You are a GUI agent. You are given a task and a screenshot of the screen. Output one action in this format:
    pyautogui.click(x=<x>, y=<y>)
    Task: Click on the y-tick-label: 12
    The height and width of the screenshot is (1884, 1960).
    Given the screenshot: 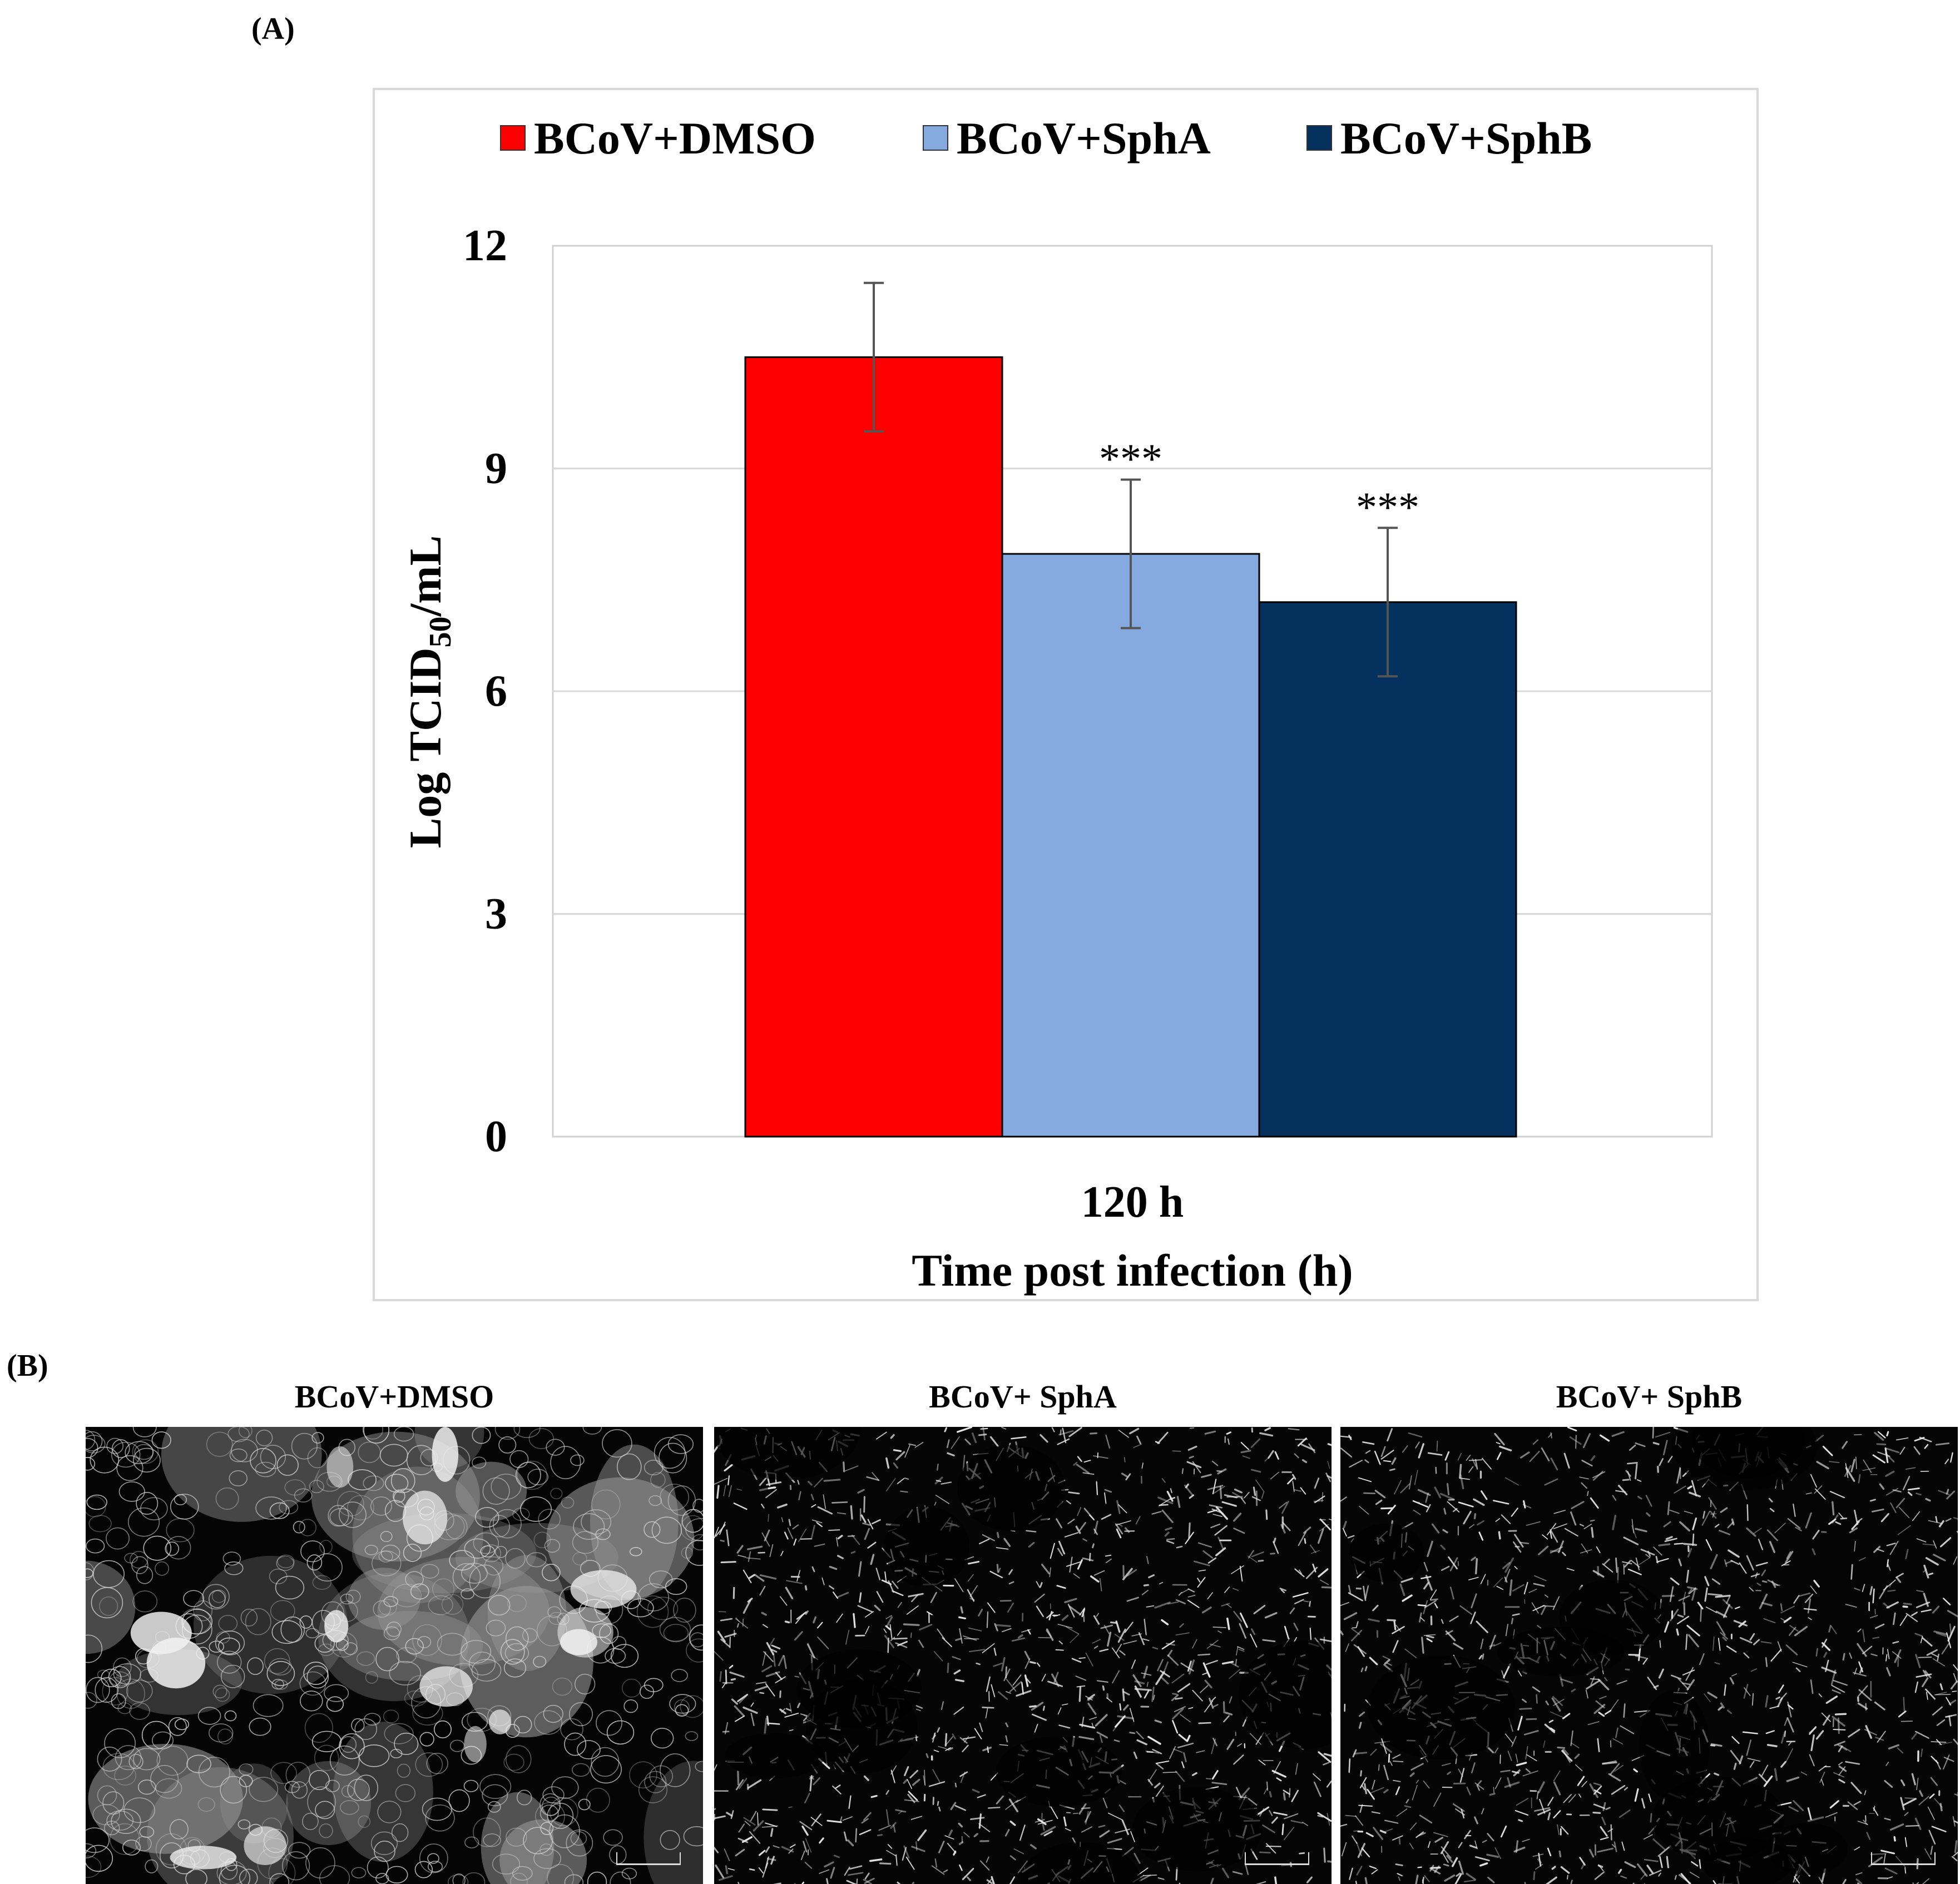 What is the action you would take?
    pyautogui.click(x=485, y=245)
    